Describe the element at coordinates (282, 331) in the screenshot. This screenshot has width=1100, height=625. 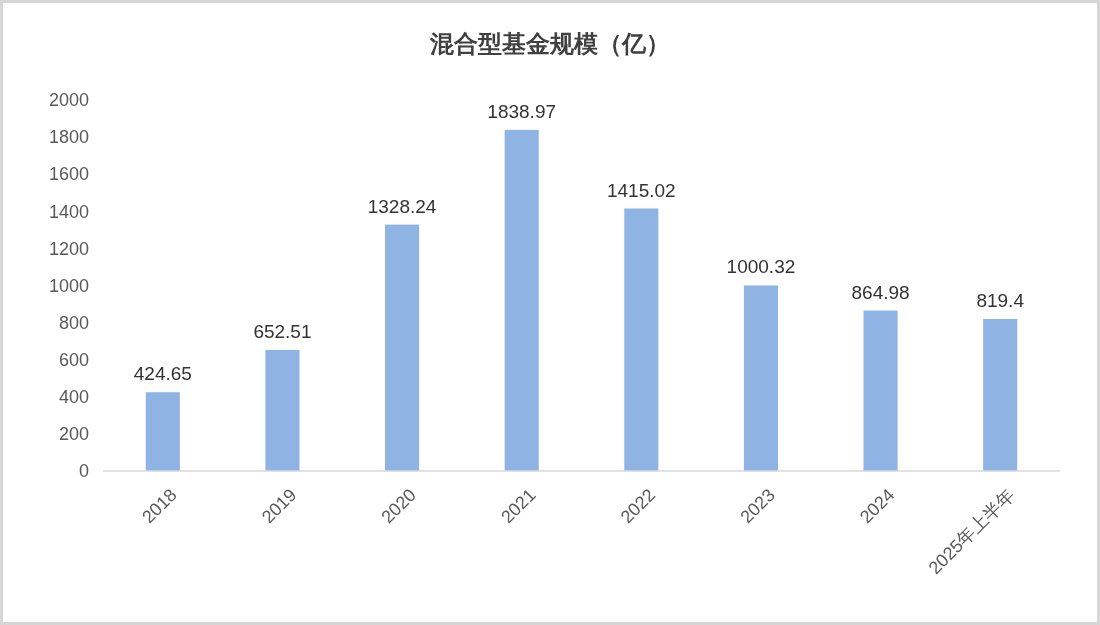
I see `data-label: 652.51` at that location.